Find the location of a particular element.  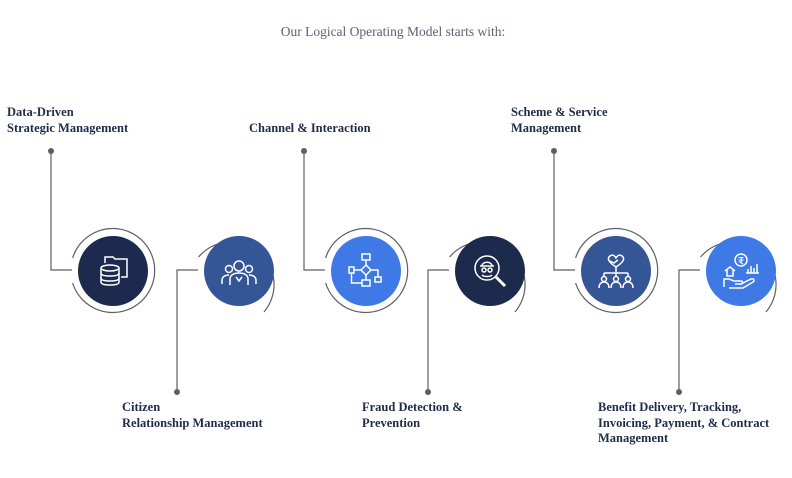

database-folder-icon is located at coordinates (114, 271).